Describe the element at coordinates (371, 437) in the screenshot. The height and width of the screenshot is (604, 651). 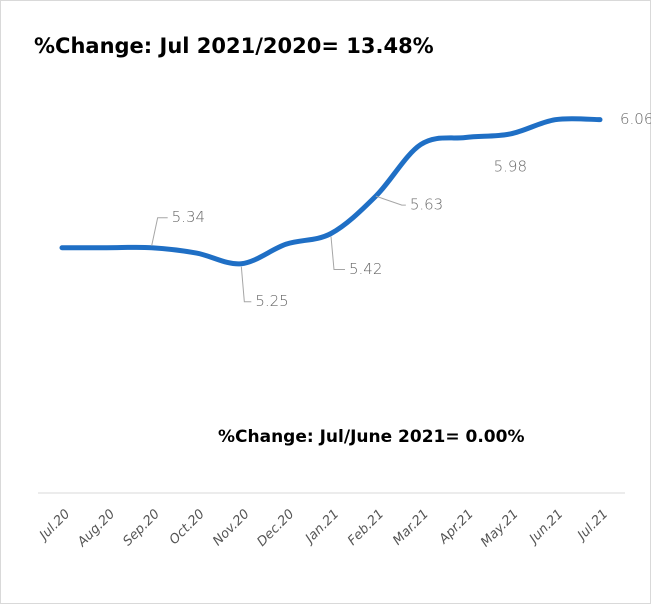
I see `annotation: %Change: Jul/June 2021= 0.00%` at that location.